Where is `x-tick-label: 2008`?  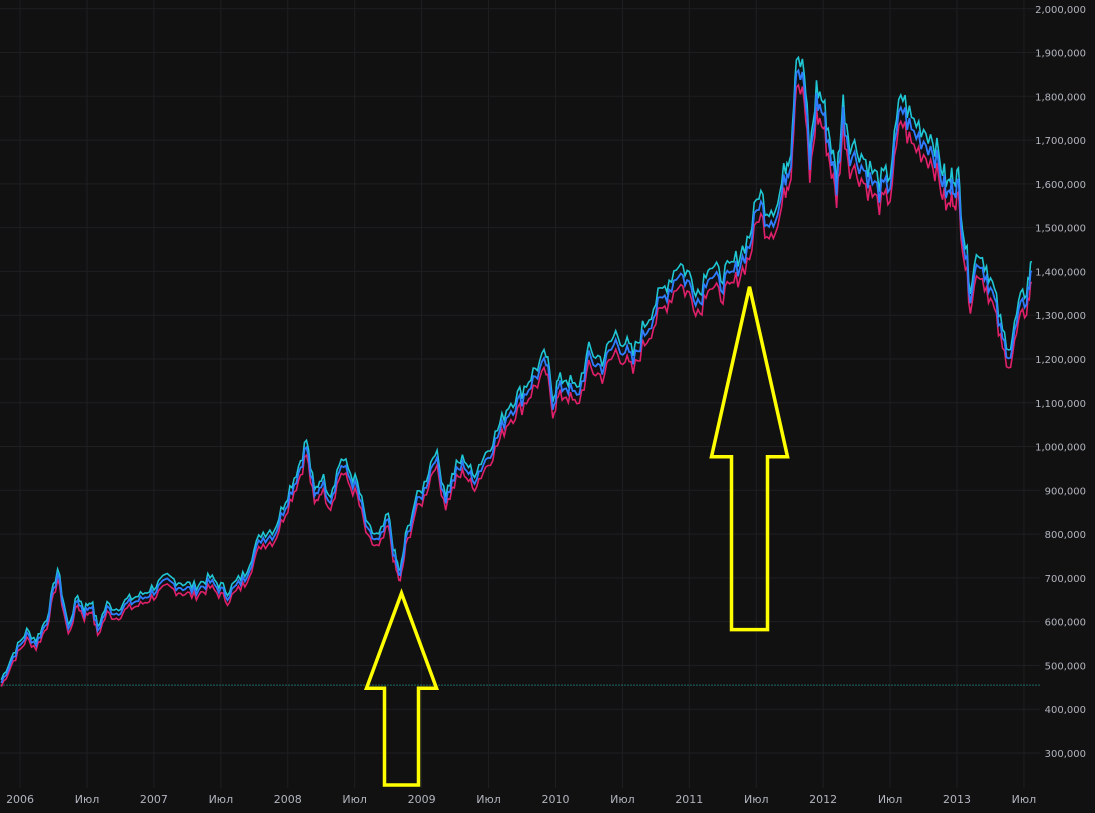
x-tick-label: 2008 is located at coordinates (288, 799).